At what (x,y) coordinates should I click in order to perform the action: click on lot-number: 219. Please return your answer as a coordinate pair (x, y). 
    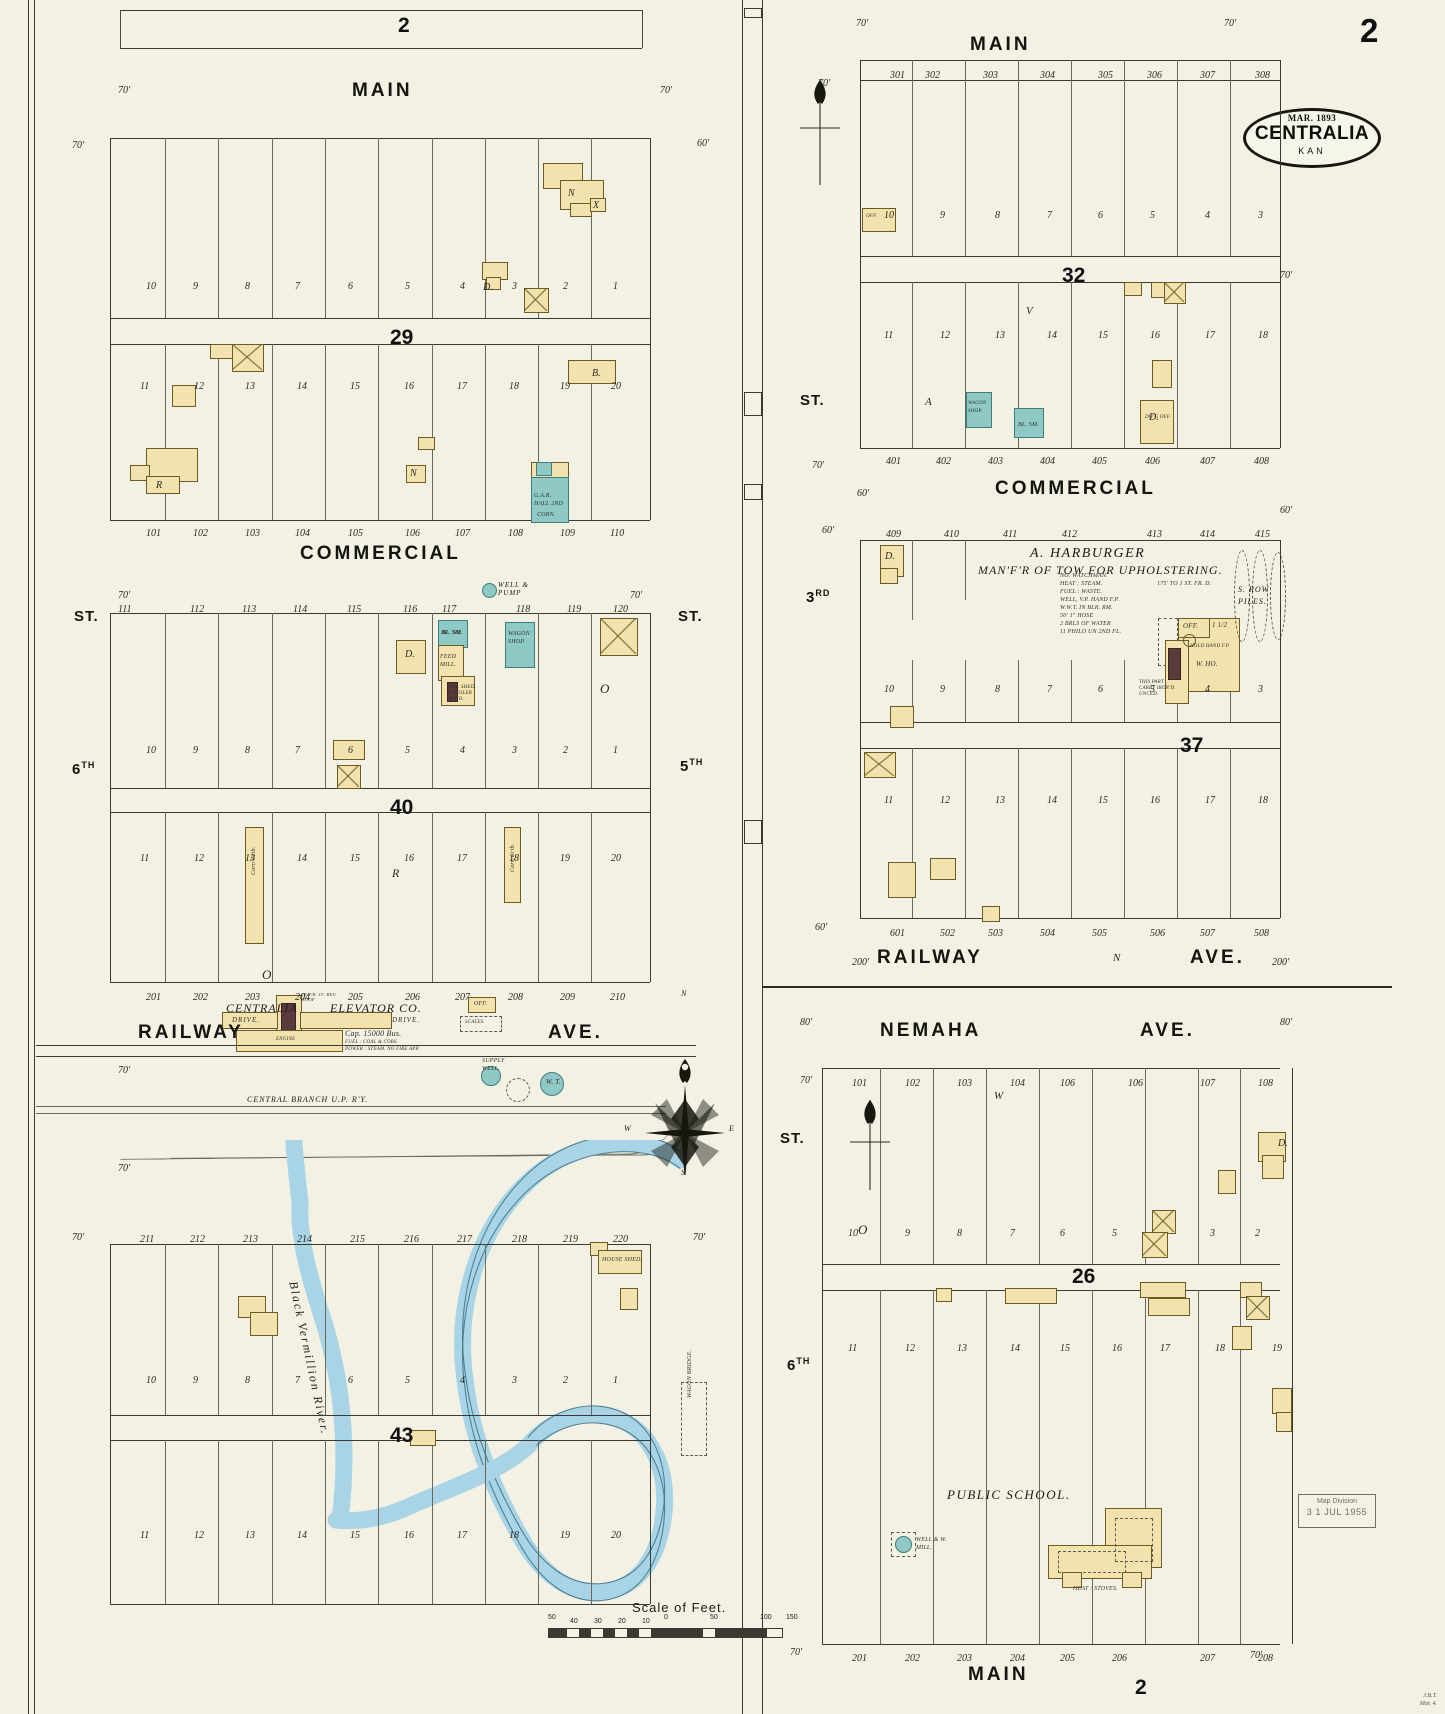
    Looking at the image, I should click on (570, 1239).